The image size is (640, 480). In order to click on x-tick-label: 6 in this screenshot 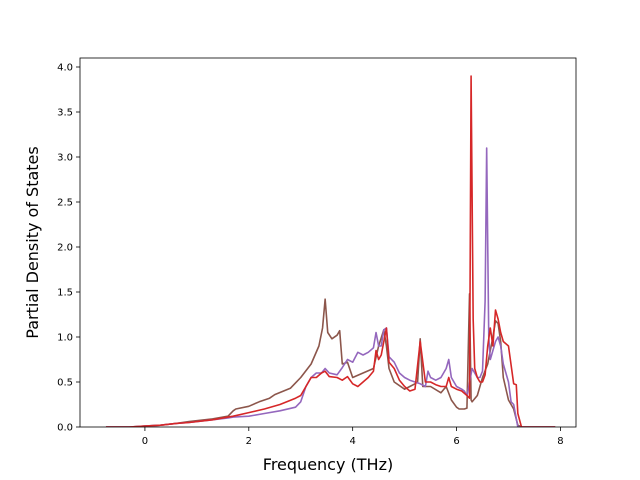, I will do `click(456, 441)`.